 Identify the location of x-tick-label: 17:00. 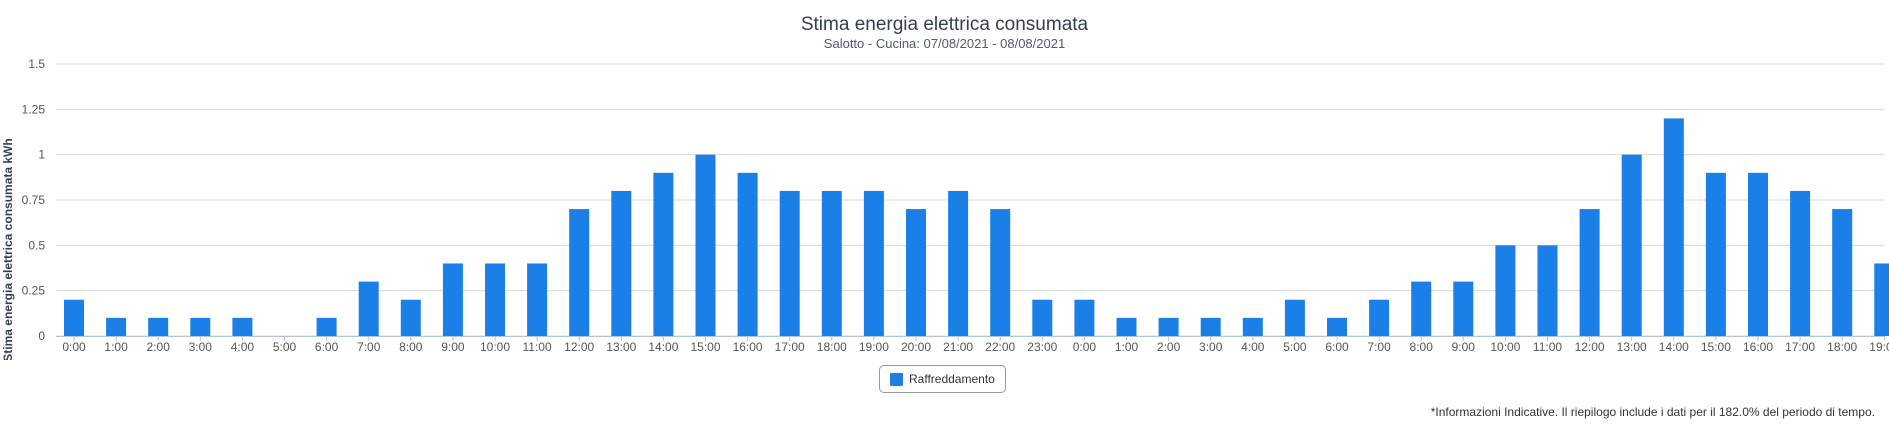
(1800, 347).